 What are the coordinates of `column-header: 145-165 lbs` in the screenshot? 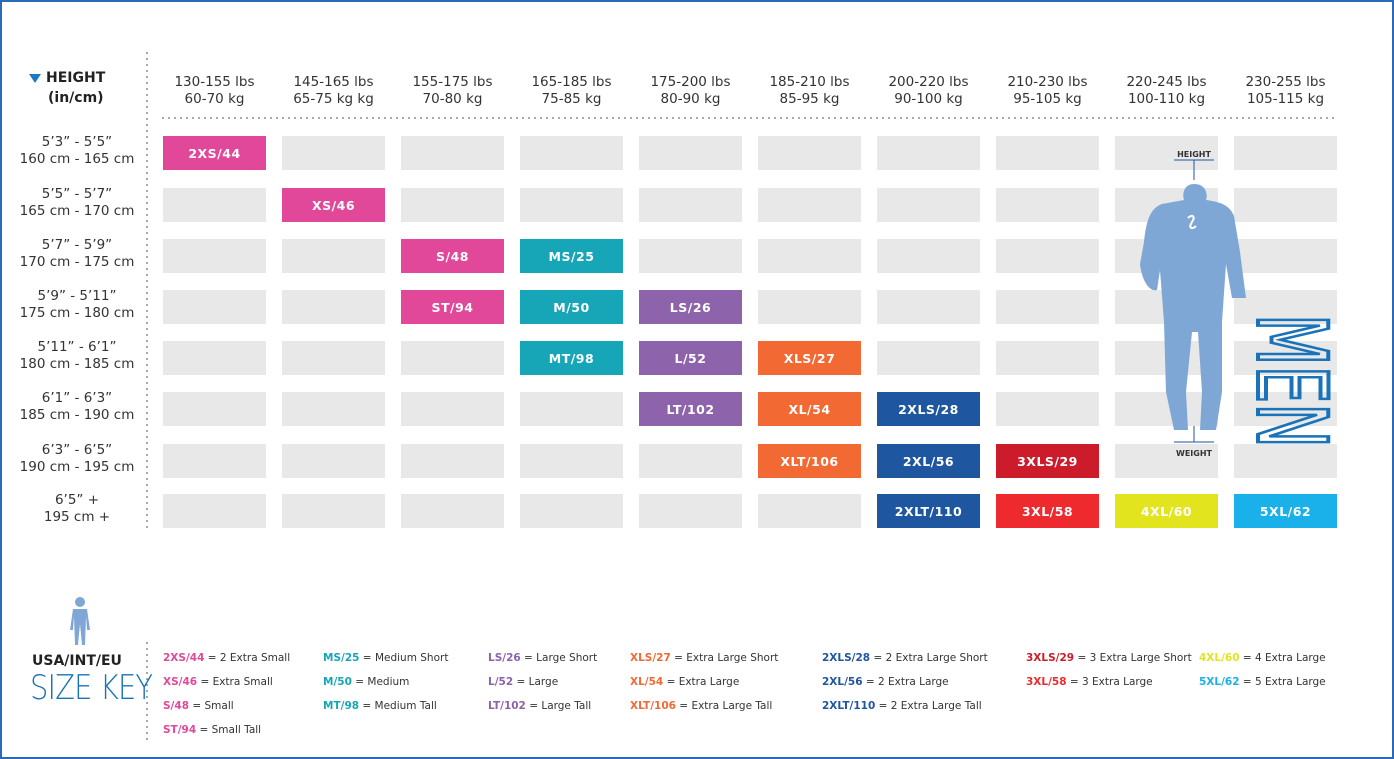 It's located at (333, 82).